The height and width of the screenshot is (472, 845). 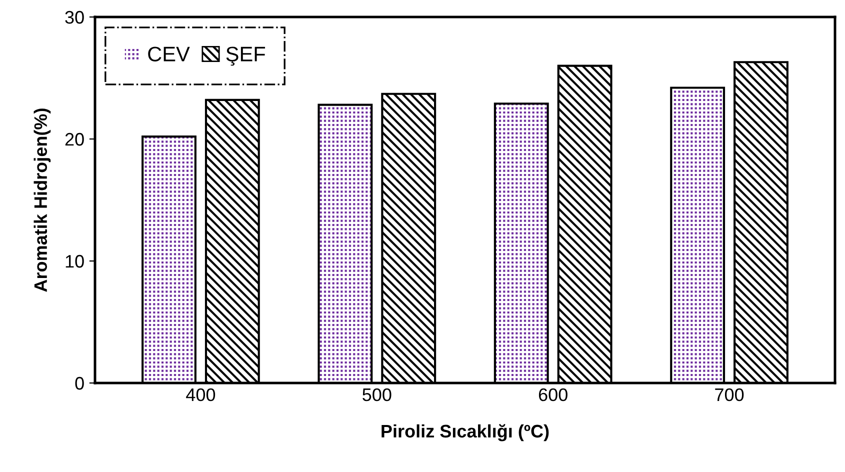 What do you see at coordinates (74, 139) in the screenshot?
I see `y-tick-label: 20` at bounding box center [74, 139].